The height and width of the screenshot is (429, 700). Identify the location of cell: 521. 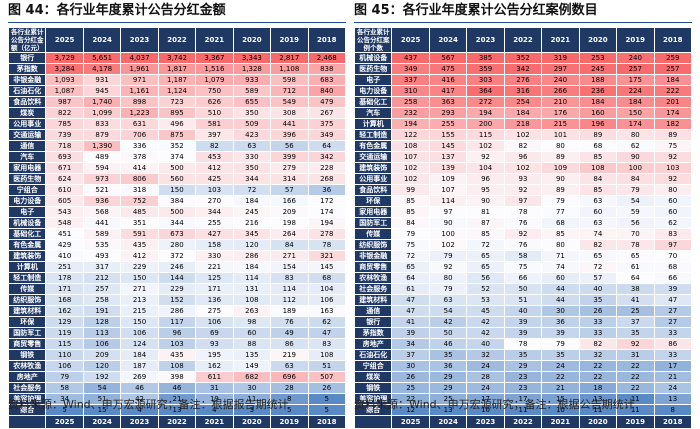
(102, 190).